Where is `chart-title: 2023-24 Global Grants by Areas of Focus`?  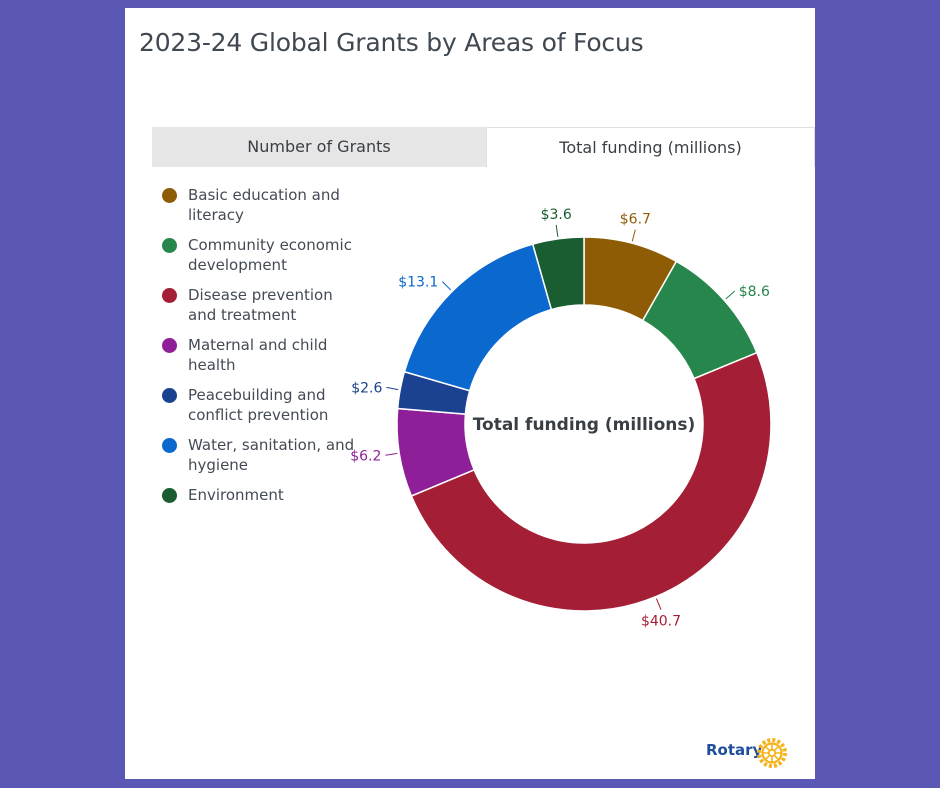 chart-title: 2023-24 Global Grants by Areas of Focus is located at coordinates (391, 42).